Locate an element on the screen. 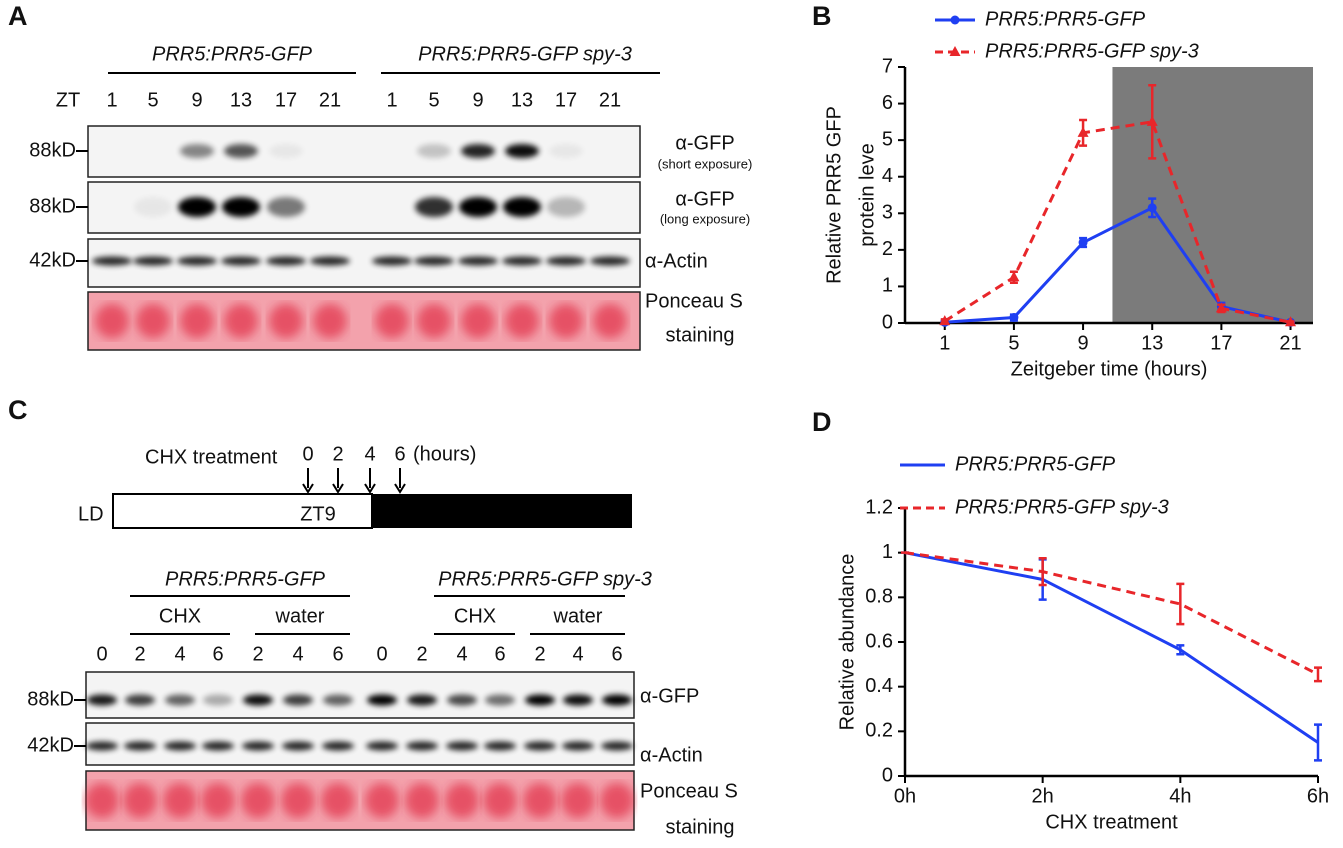 Image resolution: width=1343 pixels, height=848 pixels. y-tick-label: 4 is located at coordinates (887, 176).